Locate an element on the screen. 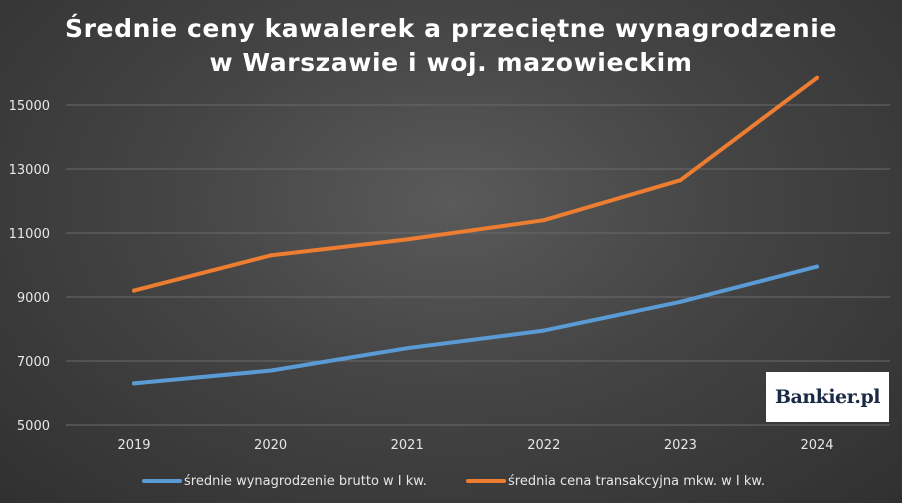 Image resolution: width=902 pixels, height=503 pixels. series-1-point-2019 is located at coordinates (134, 290).